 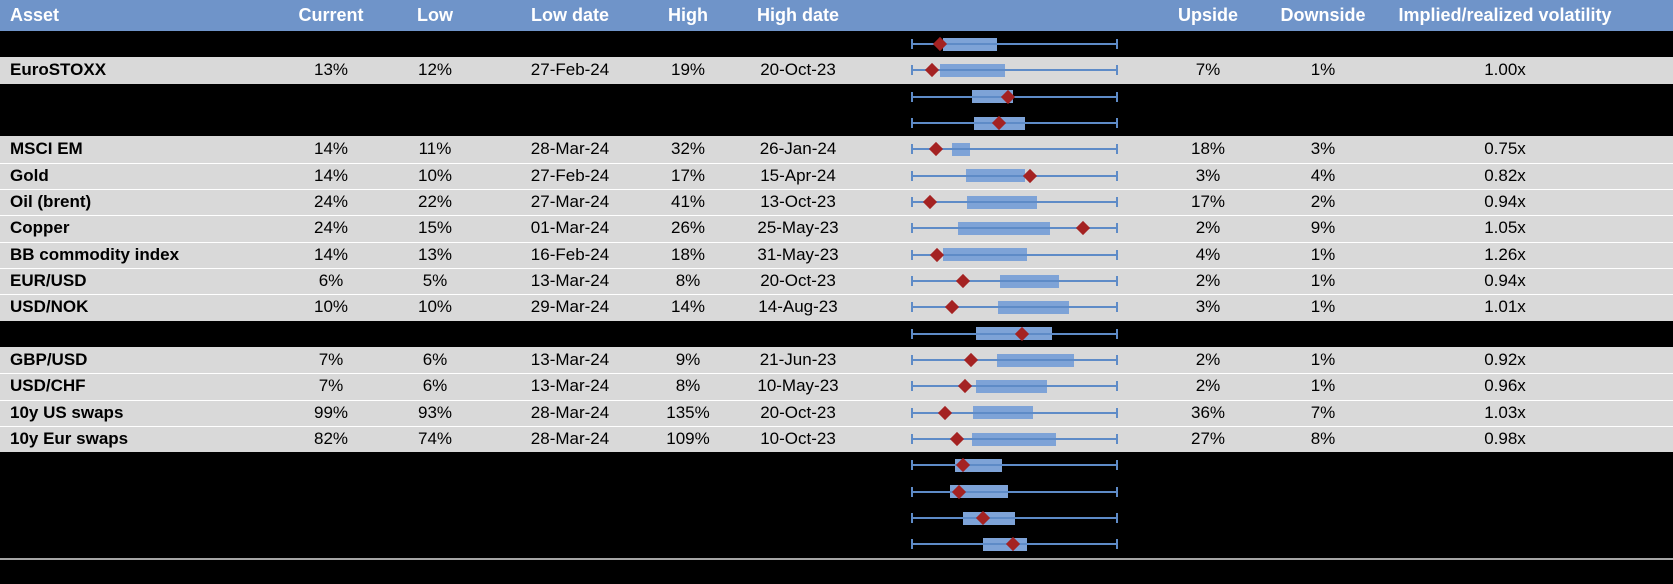 I want to click on cell-low: 15%, so click(x=435, y=228).